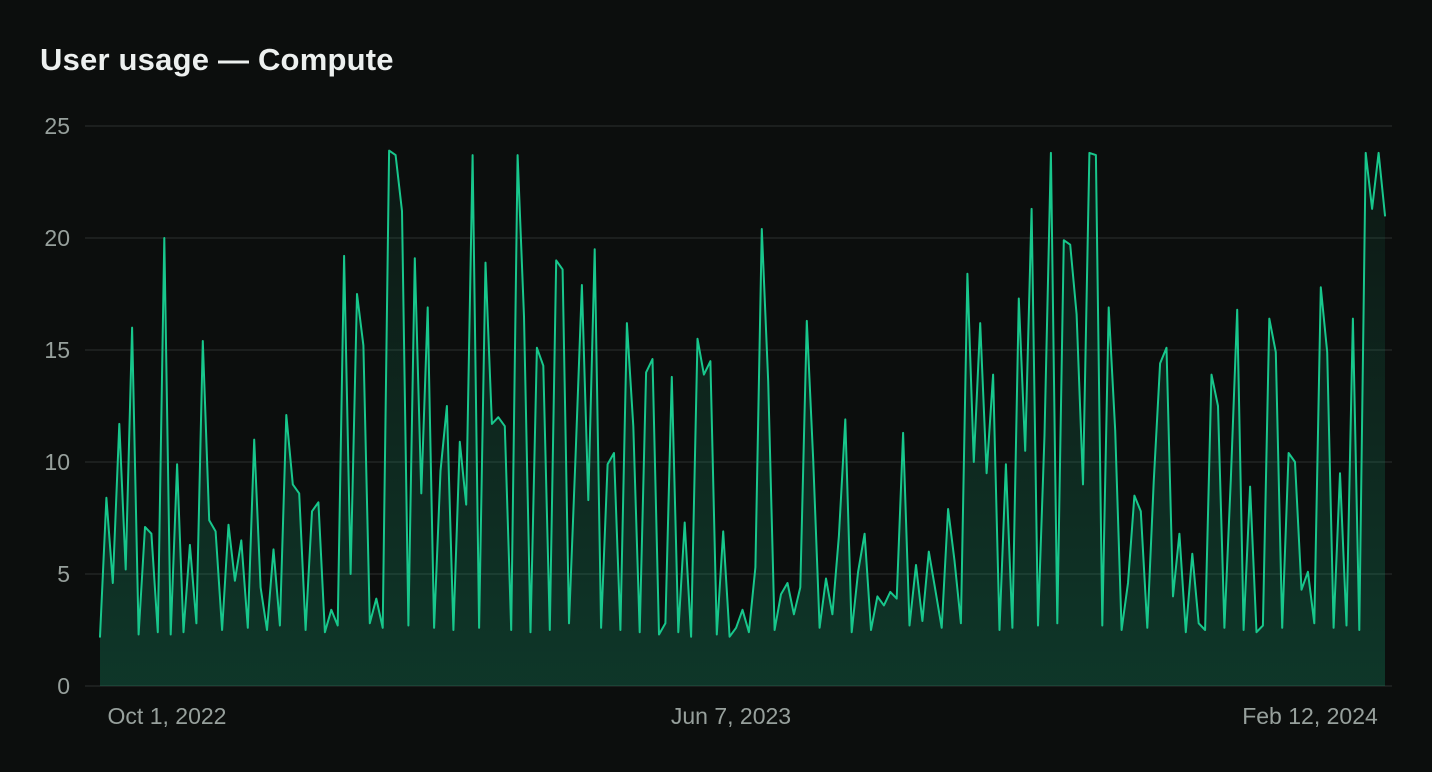  I want to click on chart-title: User usage — Compute, so click(217, 59).